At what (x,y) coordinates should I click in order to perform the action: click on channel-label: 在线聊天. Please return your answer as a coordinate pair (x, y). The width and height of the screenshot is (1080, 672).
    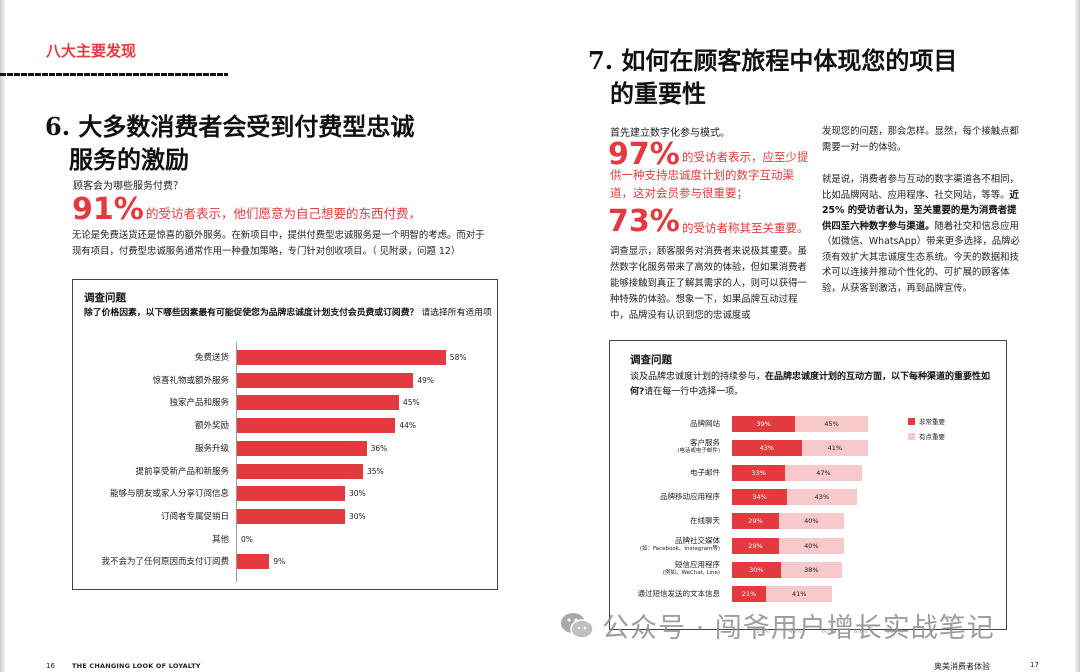
    Looking at the image, I should click on (660, 520).